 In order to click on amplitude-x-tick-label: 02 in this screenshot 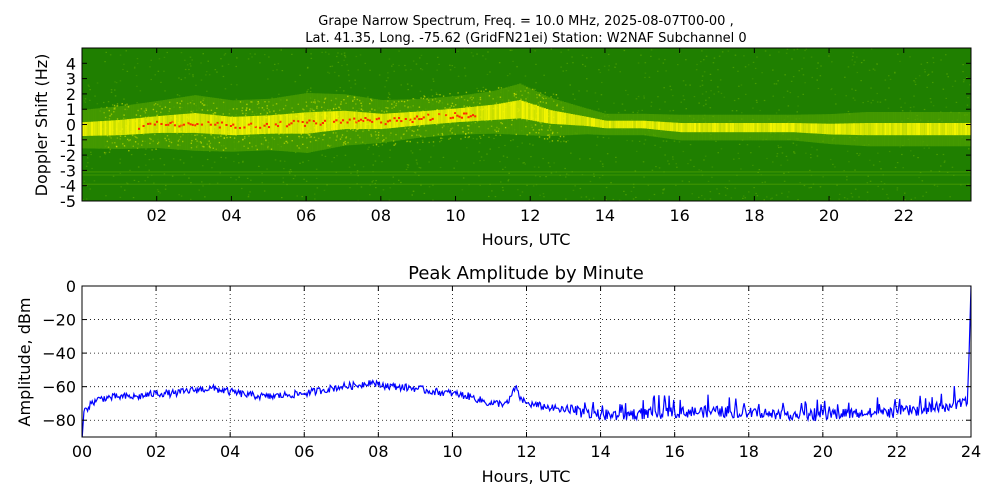, I will do `click(156, 451)`.